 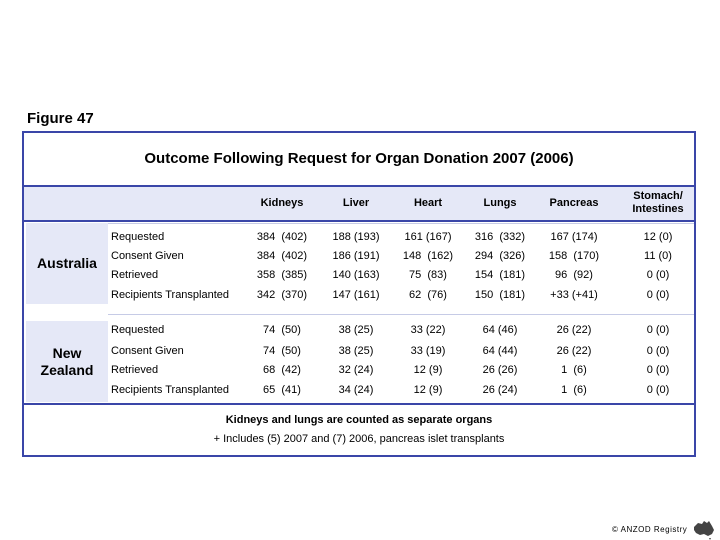 What do you see at coordinates (500, 330) in the screenshot?
I see `cell-lungs: 64 (46)` at bounding box center [500, 330].